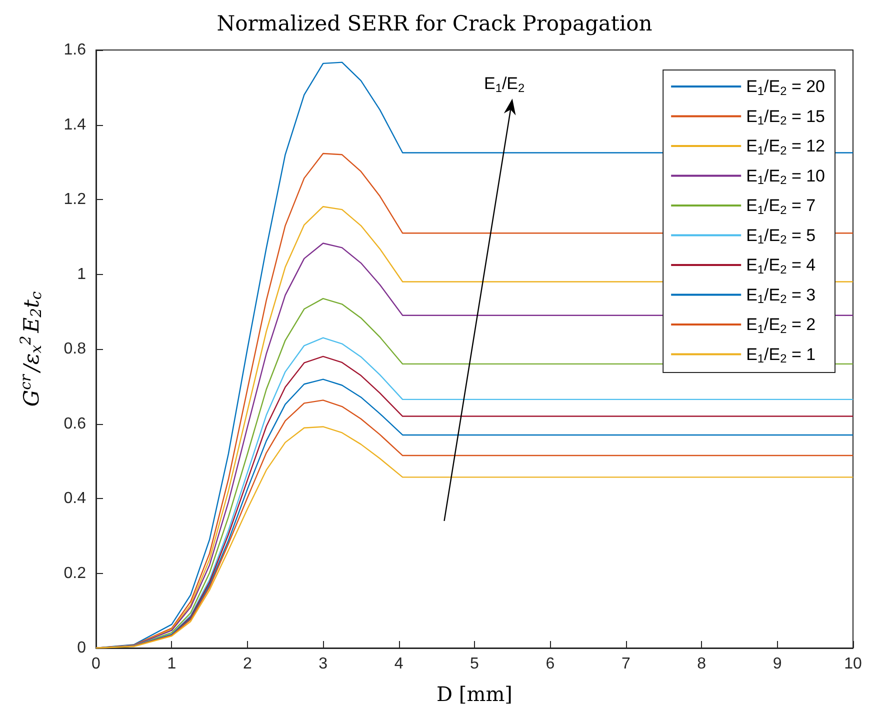  I want to click on y-tick-label: 0.6, so click(75, 423).